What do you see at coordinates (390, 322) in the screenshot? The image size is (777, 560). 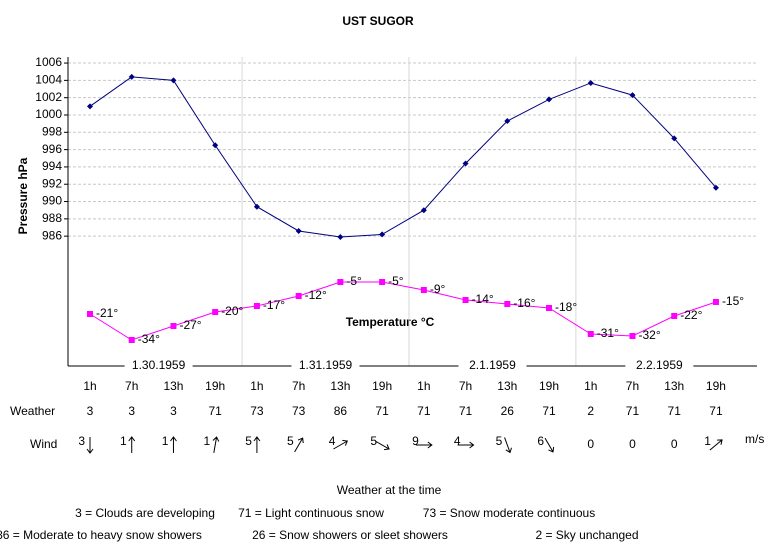 I see `annotation: Temperature °C` at bounding box center [390, 322].